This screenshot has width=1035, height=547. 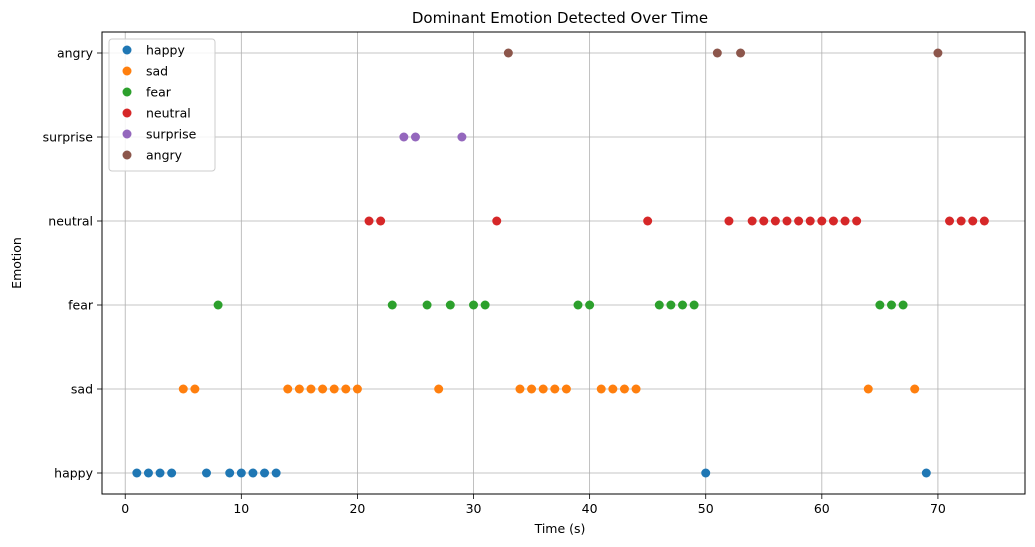 What do you see at coordinates (590, 508) in the screenshot?
I see `x-tick-label: 40` at bounding box center [590, 508].